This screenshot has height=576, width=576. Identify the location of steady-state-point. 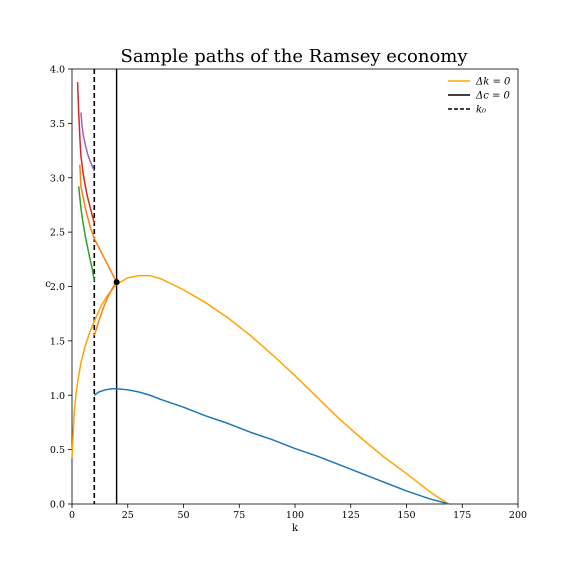
(116, 282).